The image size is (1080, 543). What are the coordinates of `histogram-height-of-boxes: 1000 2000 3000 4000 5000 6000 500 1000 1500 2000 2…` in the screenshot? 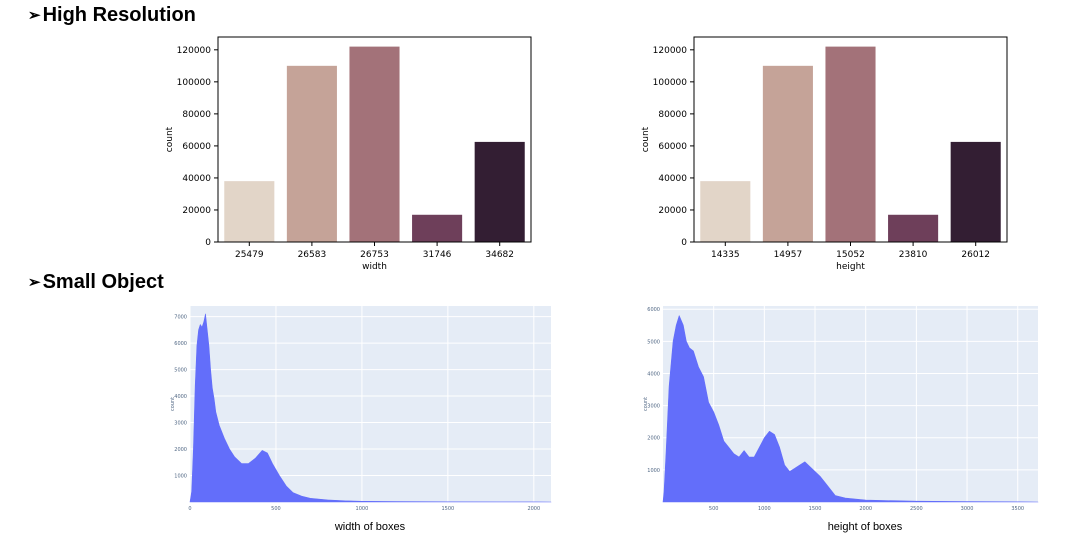 It's located at (841, 409).